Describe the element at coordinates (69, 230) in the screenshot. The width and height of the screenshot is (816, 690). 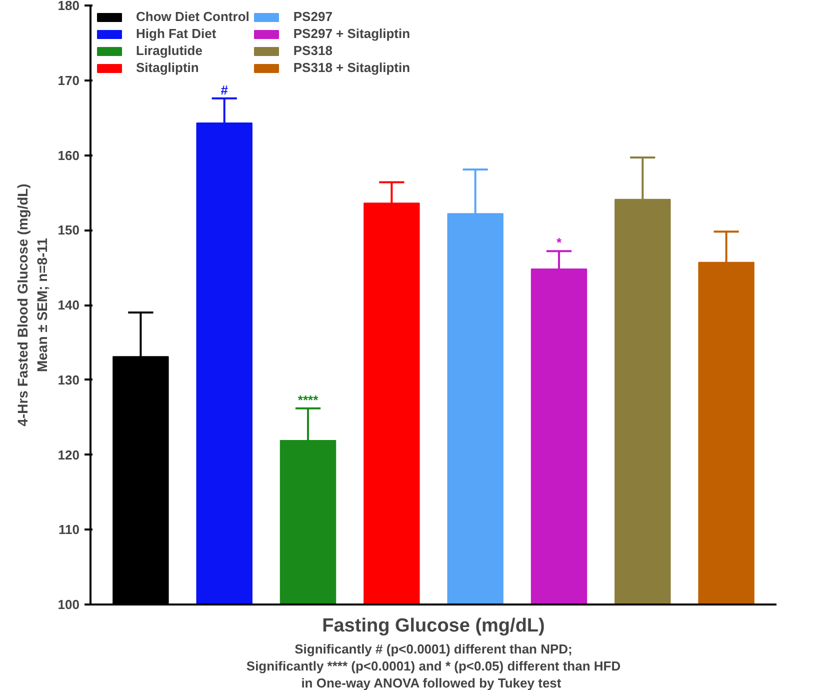
I see `y-tick-label: 150` at that location.